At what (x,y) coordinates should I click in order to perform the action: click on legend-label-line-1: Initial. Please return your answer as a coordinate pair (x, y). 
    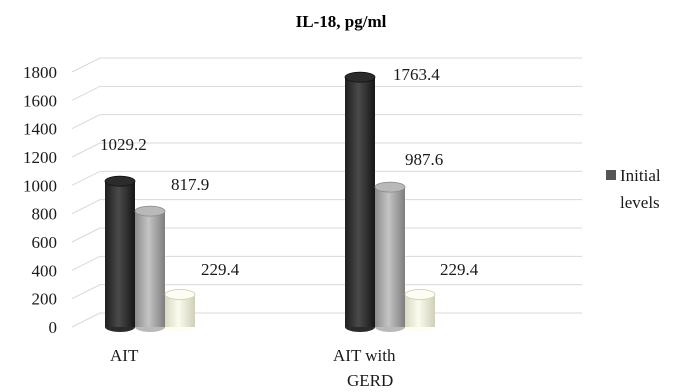
    Looking at the image, I should click on (640, 175).